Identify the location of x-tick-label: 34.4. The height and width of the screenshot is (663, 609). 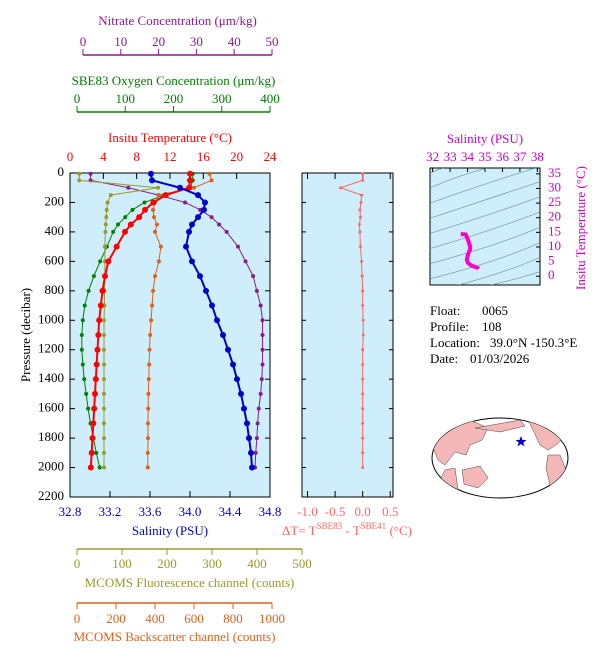
(230, 511).